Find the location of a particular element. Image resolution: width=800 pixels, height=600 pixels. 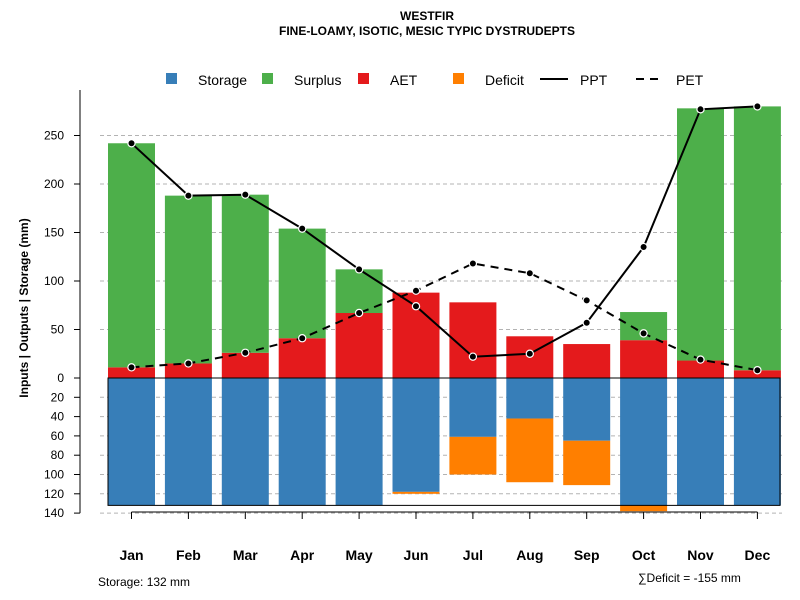

legend-label: AET is located at coordinates (404, 80).